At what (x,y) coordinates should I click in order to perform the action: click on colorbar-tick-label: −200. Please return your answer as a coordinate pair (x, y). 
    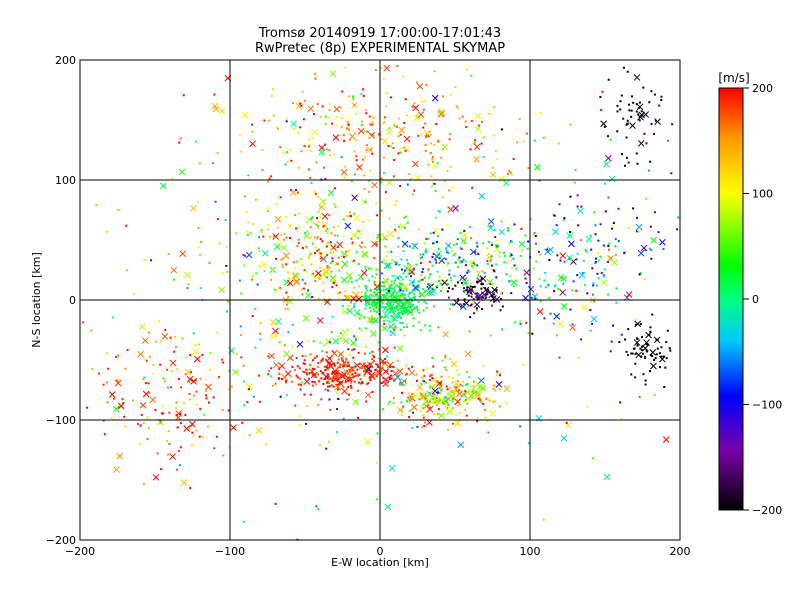
    Looking at the image, I should click on (767, 510).